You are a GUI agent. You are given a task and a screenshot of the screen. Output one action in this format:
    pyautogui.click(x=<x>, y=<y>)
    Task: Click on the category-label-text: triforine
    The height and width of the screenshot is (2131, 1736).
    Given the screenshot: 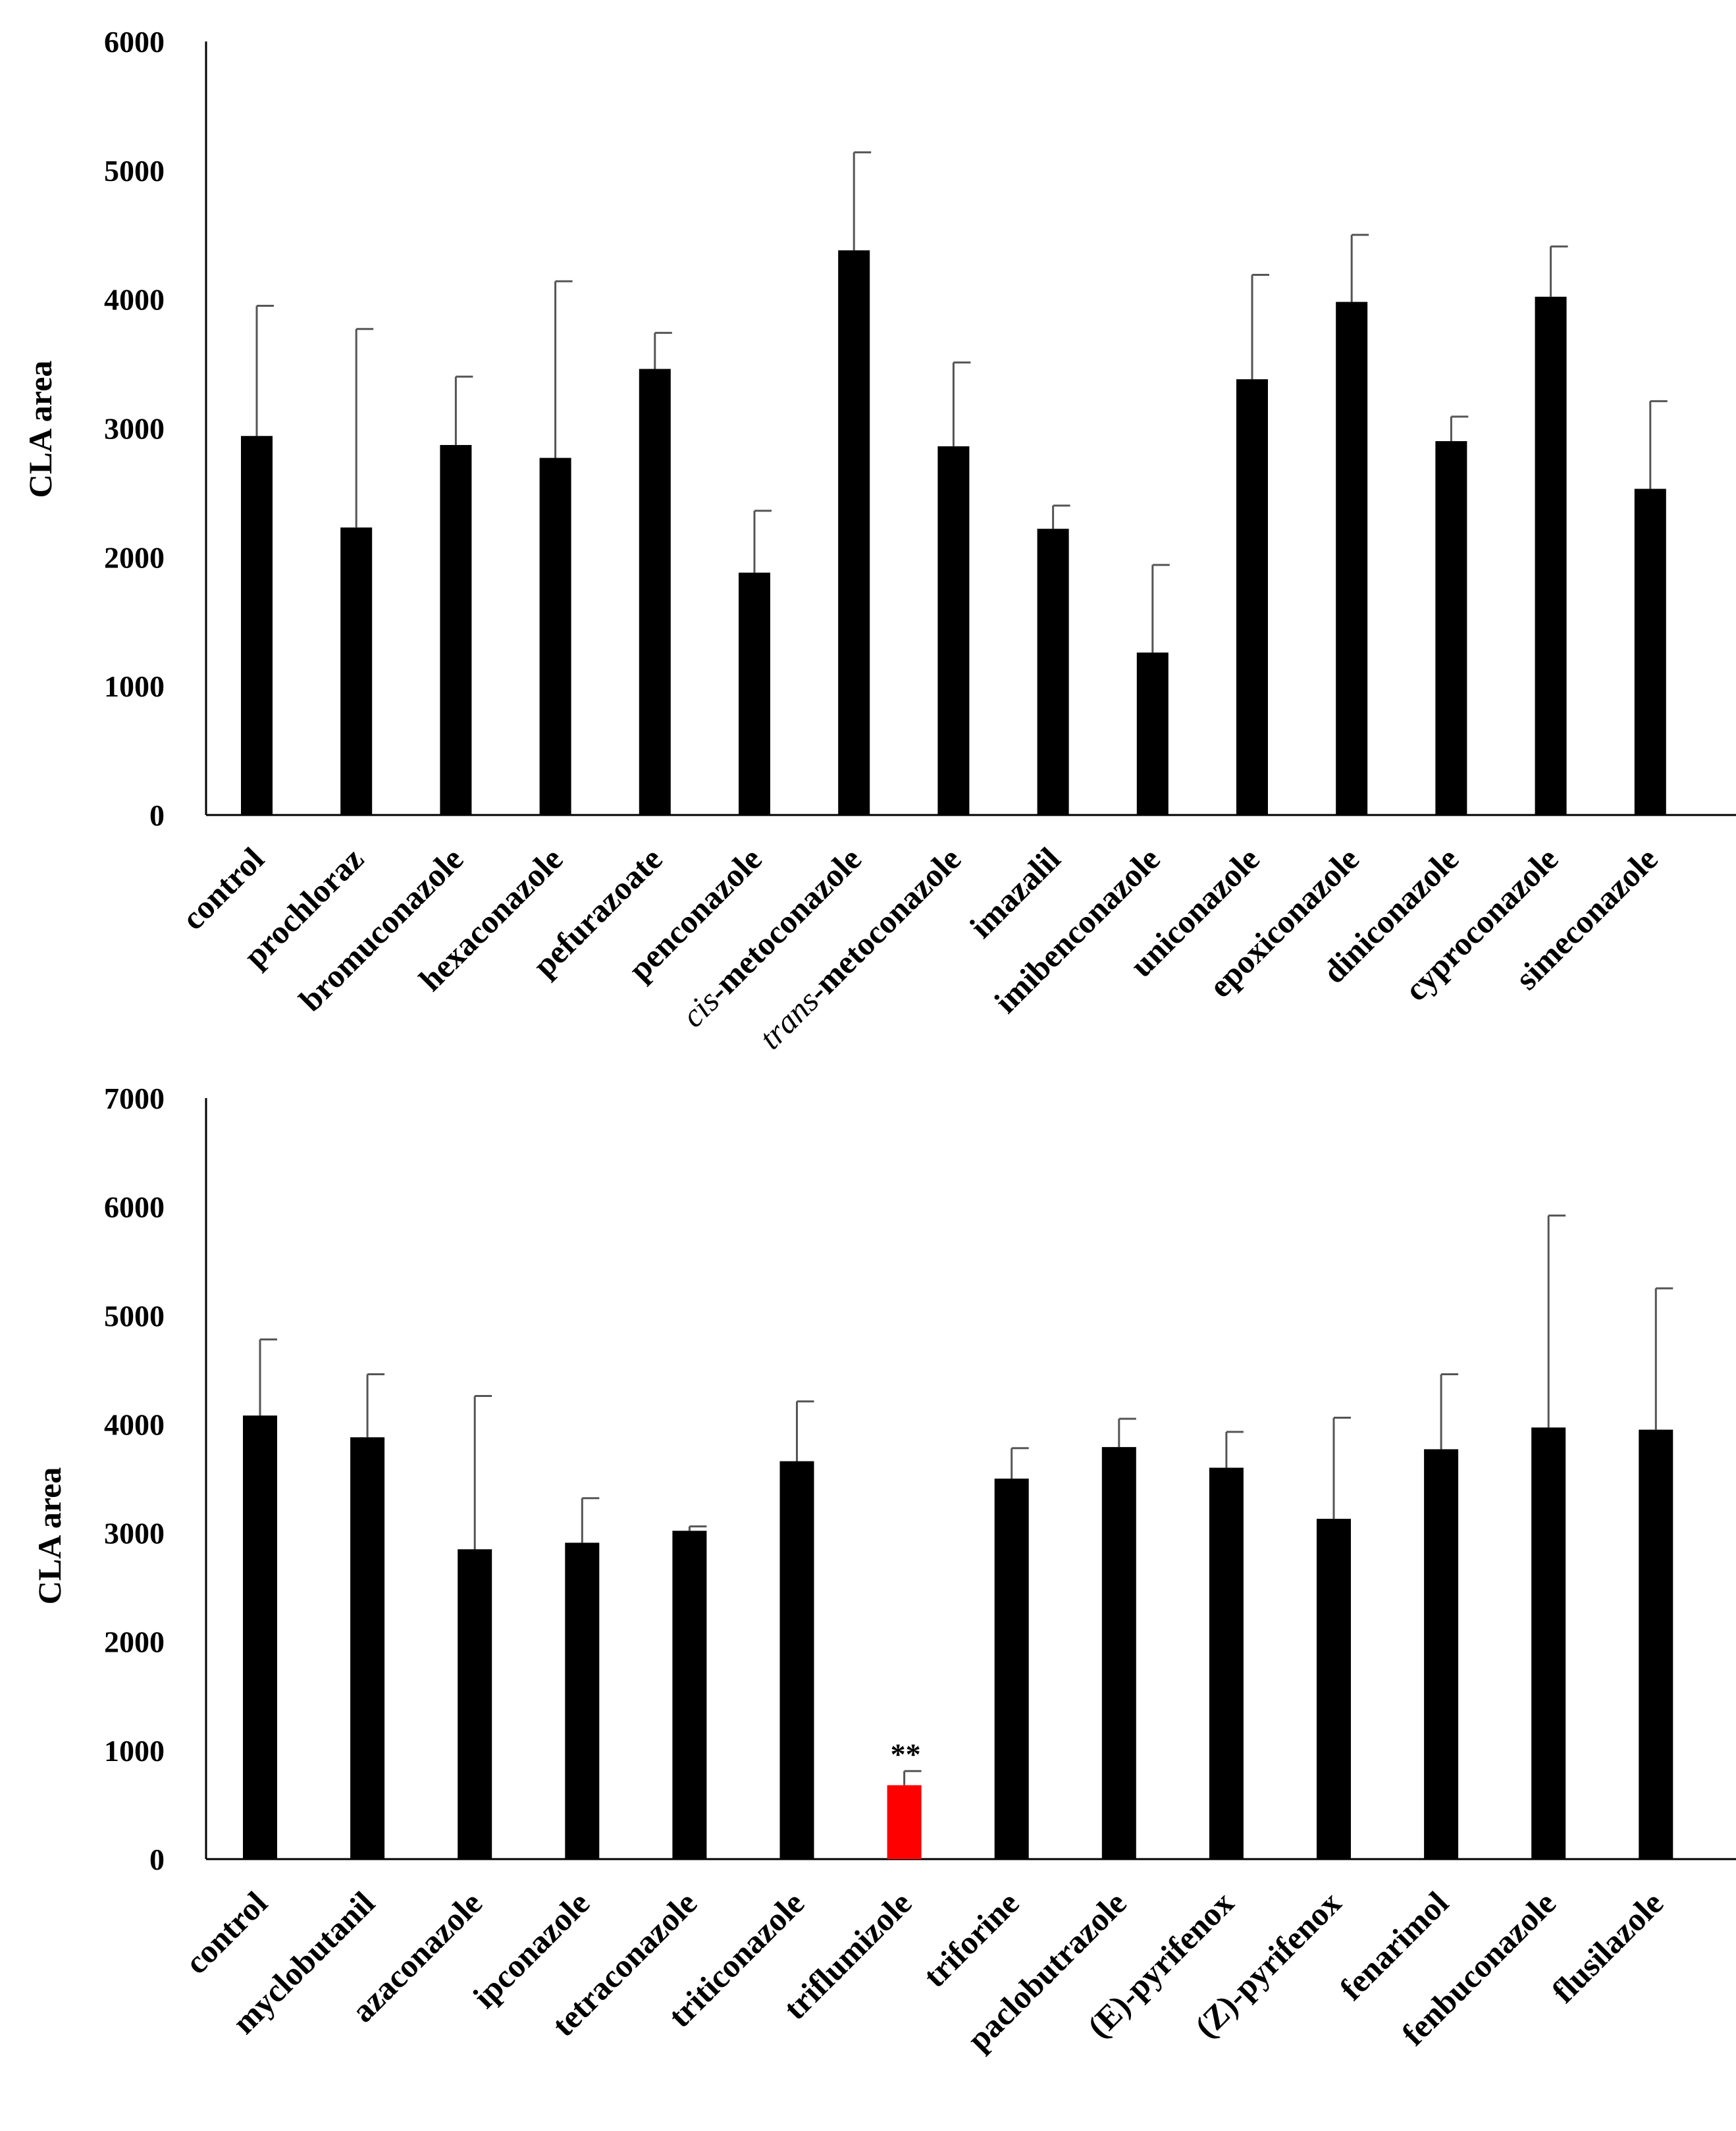 What is the action you would take?
    pyautogui.click(x=971, y=1939)
    